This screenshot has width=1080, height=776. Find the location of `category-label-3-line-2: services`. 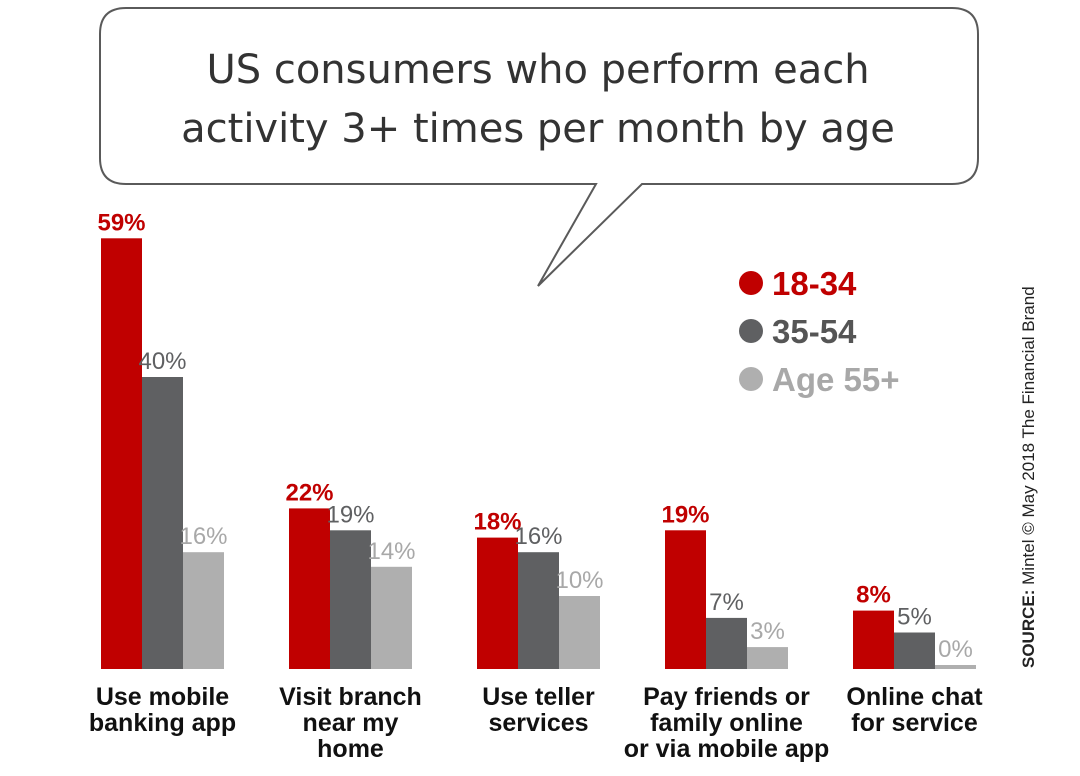

category-label-3-line-2: services is located at coordinates (538, 723).